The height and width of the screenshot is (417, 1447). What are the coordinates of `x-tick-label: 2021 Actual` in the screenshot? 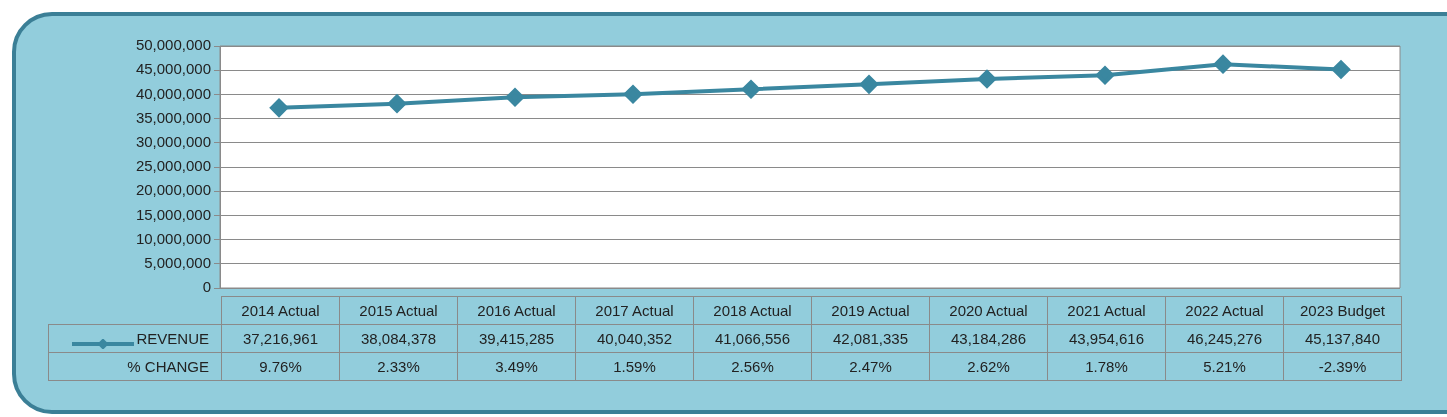 It's located at (1106, 310).